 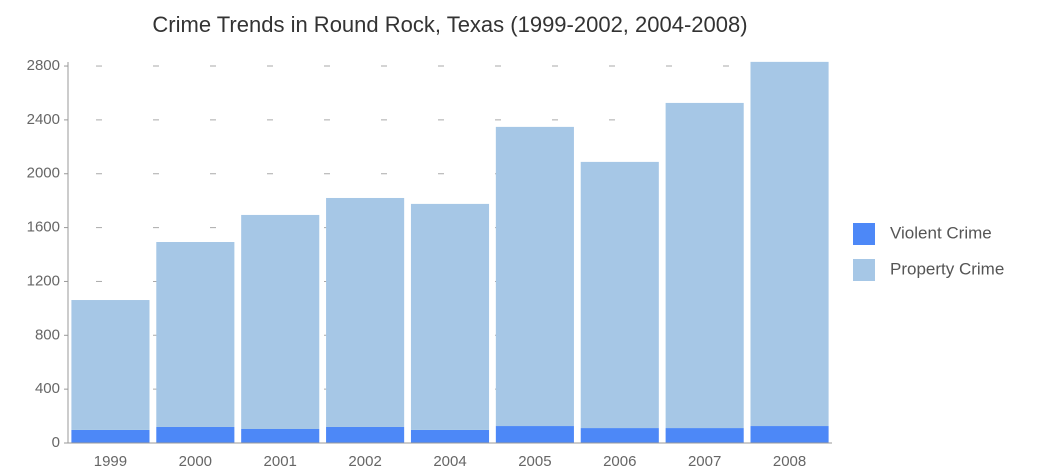 I want to click on y-tick-label: 2400, so click(x=43, y=119).